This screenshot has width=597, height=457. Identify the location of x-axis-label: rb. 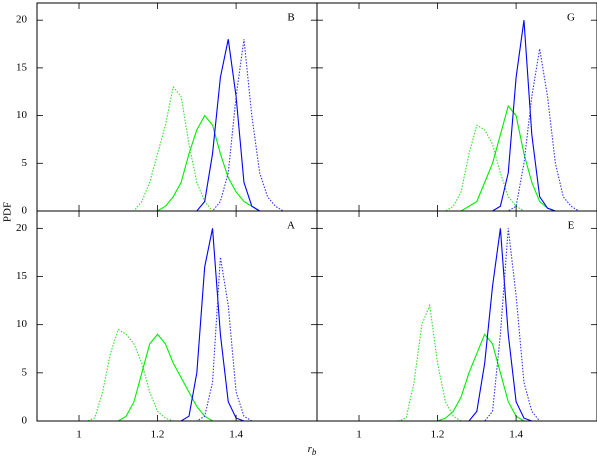
(312, 450).